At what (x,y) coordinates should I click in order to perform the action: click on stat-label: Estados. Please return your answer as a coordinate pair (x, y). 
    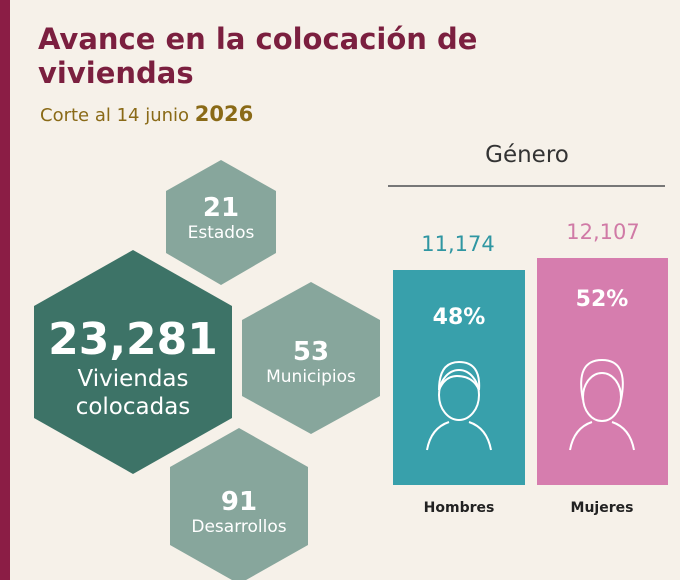
    Looking at the image, I should click on (221, 233).